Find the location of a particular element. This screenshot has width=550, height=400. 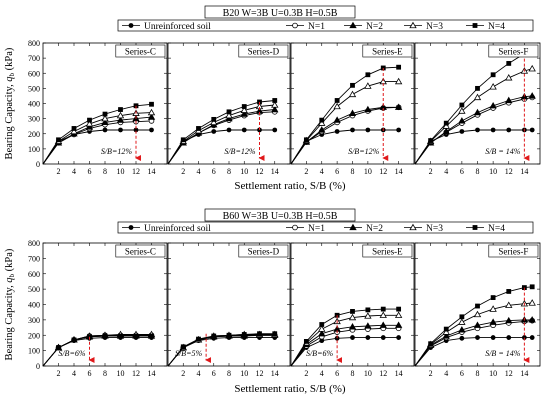

legend-marker-n2 is located at coordinates (353, 227).